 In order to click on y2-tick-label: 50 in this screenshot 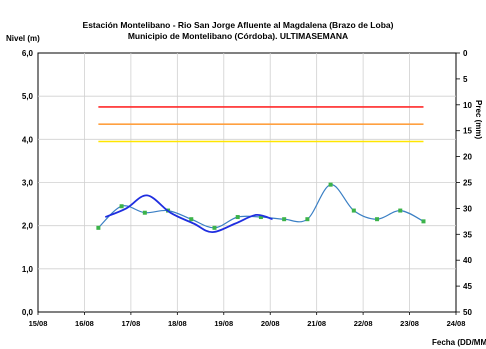, I will do `click(467, 312)`.